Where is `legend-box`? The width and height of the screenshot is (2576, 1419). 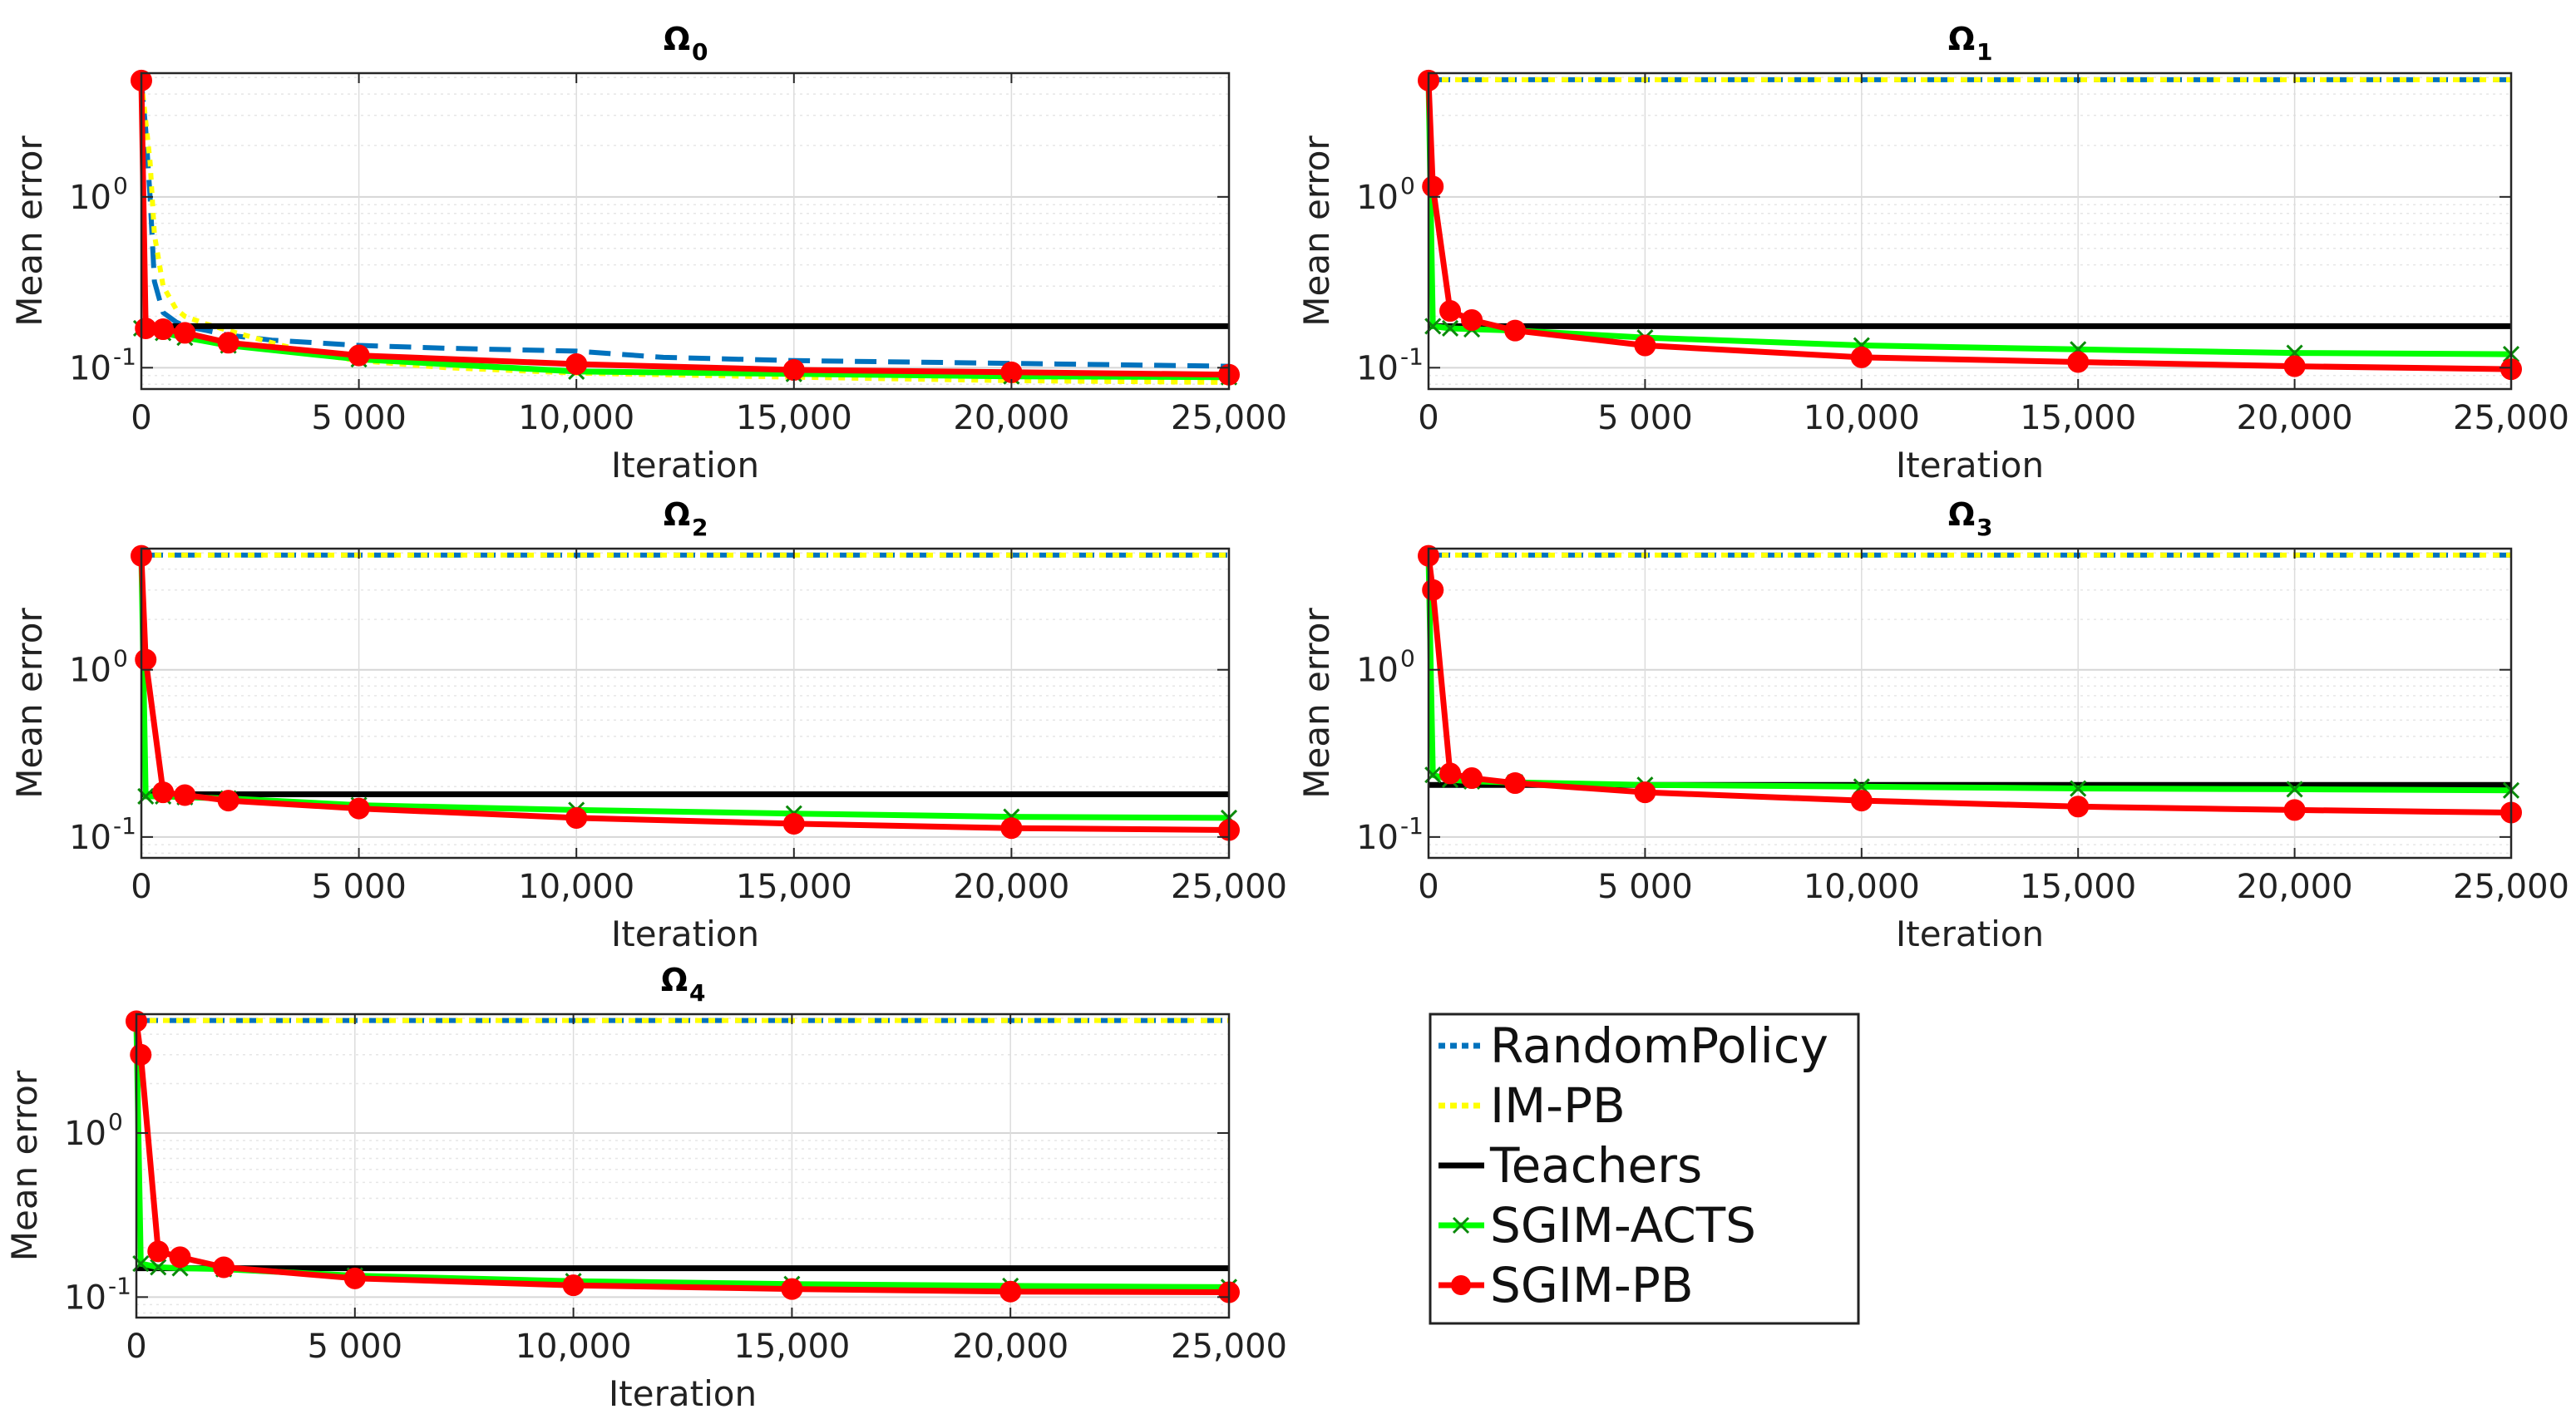
legend-box is located at coordinates (1644, 1169).